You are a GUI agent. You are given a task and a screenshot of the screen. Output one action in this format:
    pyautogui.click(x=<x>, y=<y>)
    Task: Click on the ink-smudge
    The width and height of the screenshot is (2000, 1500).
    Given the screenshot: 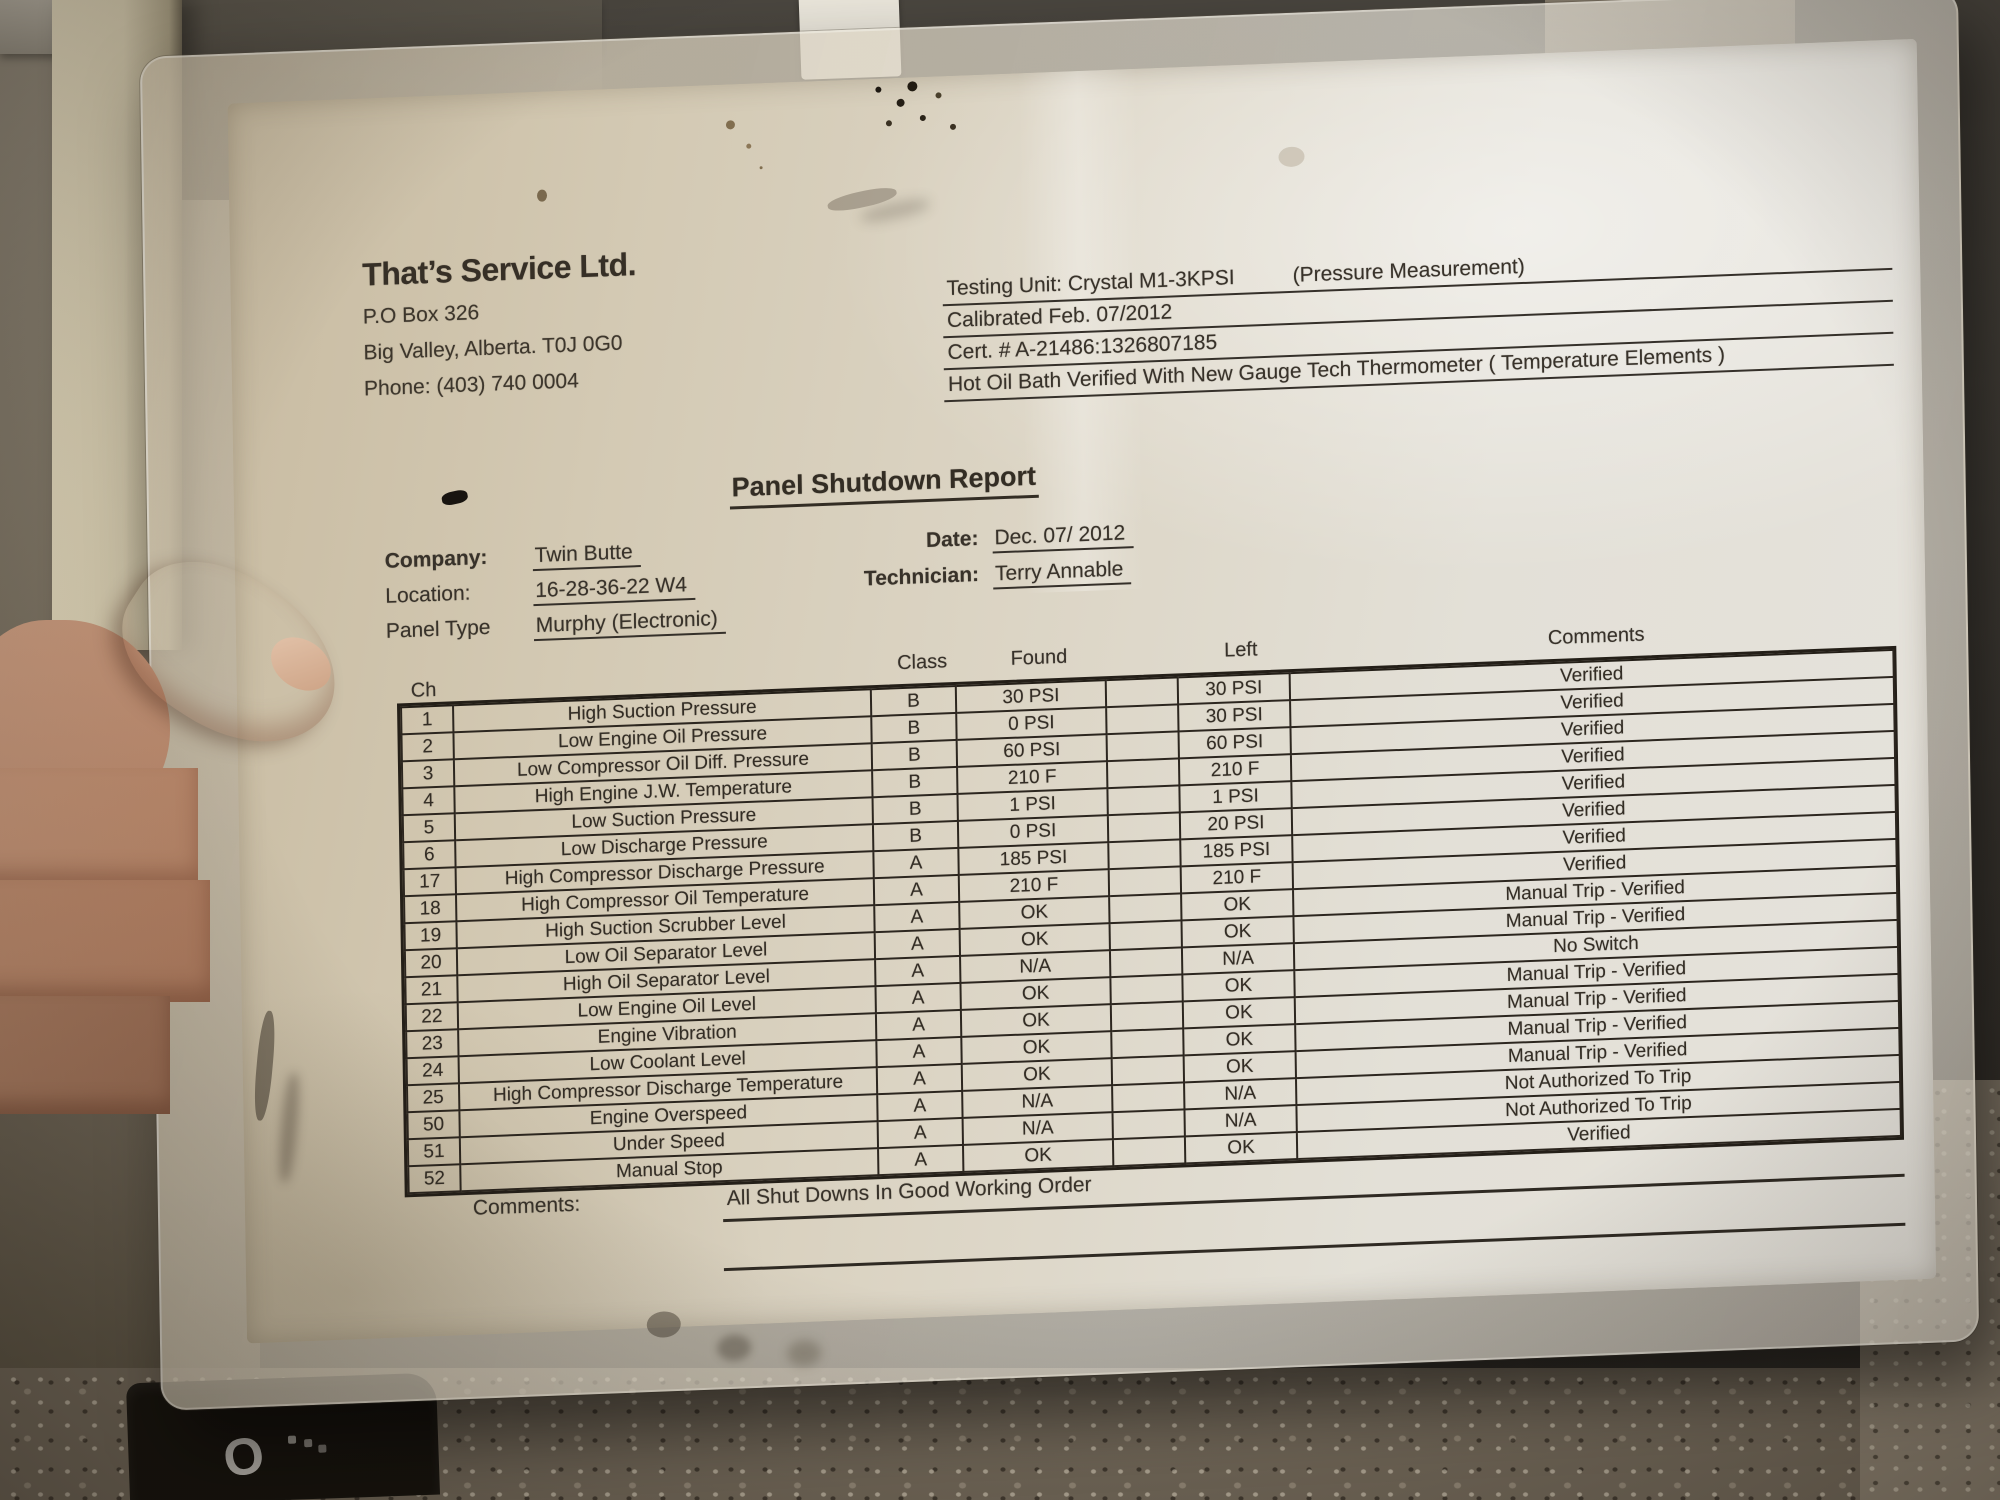 What is the action you would take?
    pyautogui.click(x=862, y=199)
    